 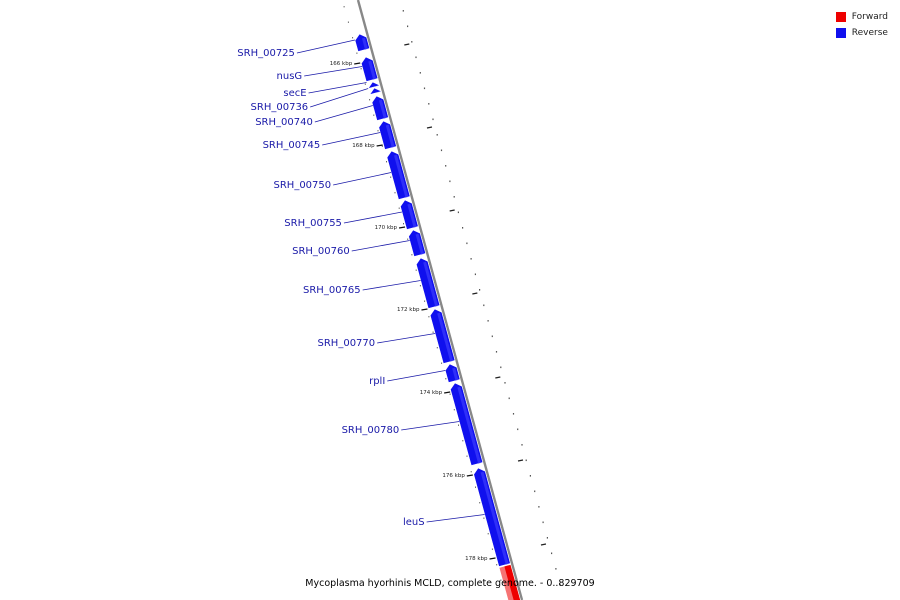 I want to click on gene-label: SRH_00760, so click(x=321, y=251).